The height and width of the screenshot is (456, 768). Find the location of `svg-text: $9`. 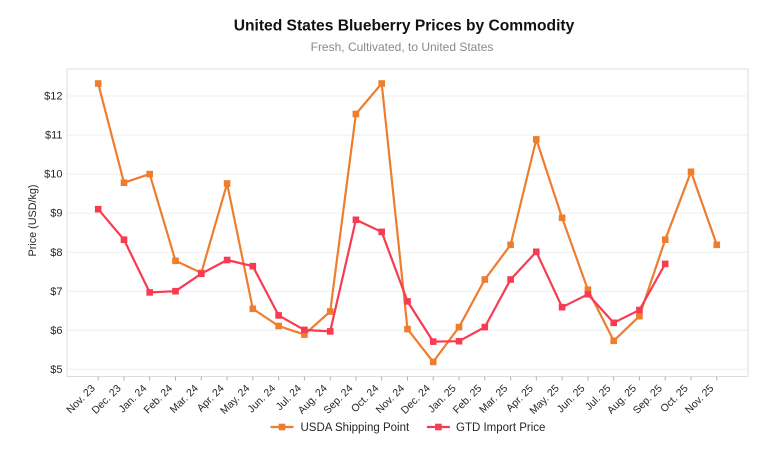

svg-text: $9 is located at coordinates (56, 214).